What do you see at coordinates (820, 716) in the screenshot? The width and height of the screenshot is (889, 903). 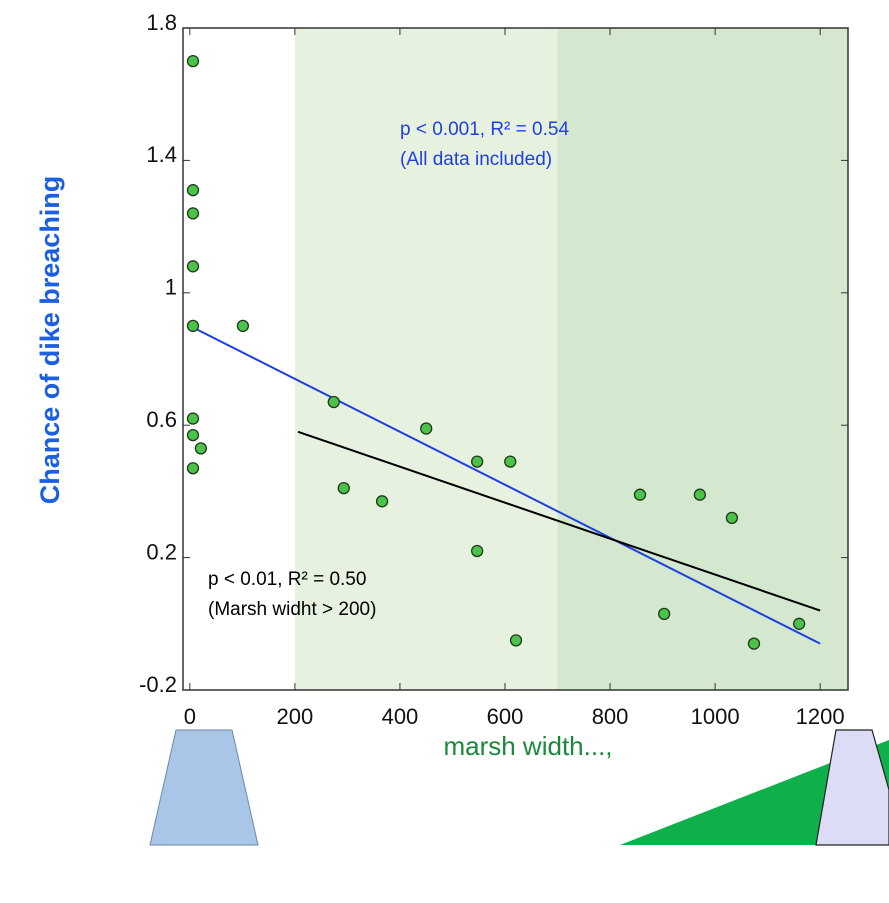 I see `x-tick-label: 1200` at bounding box center [820, 716].